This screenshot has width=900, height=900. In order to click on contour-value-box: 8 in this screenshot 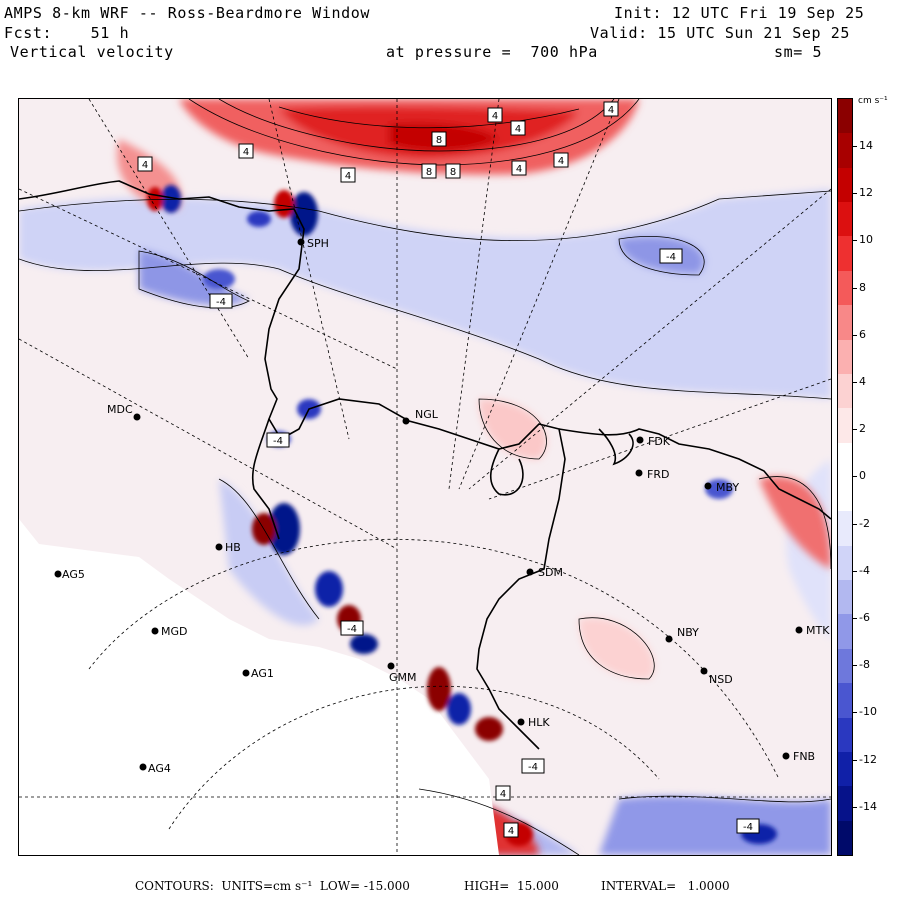, I will do `click(439, 139)`.